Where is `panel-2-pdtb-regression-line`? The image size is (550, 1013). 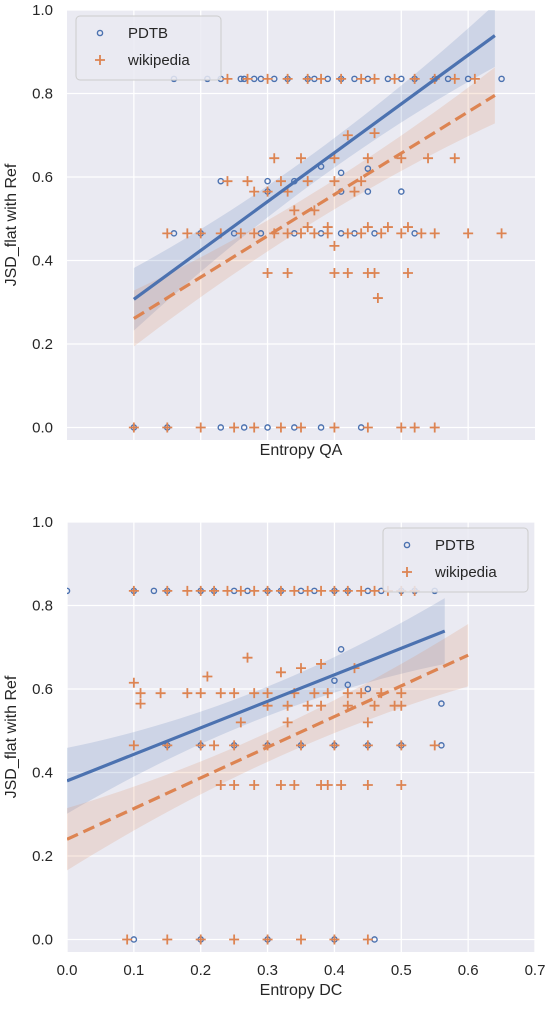
panel-2-pdtb-regression-line is located at coordinates (256, 706).